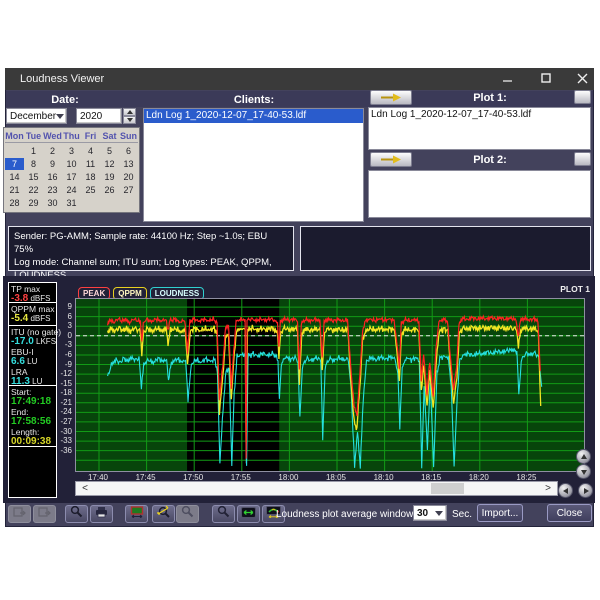  What do you see at coordinates (71, 164) in the screenshot?
I see `calendar-day-cell: 10` at bounding box center [71, 164].